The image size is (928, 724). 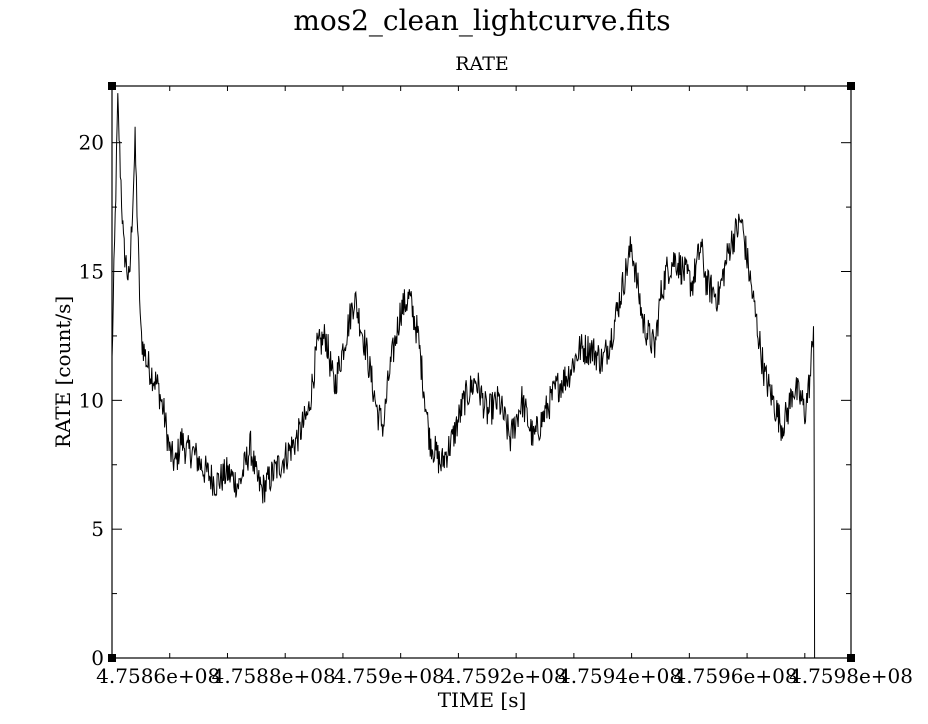 I want to click on frame-corner-marker, so click(x=851, y=86).